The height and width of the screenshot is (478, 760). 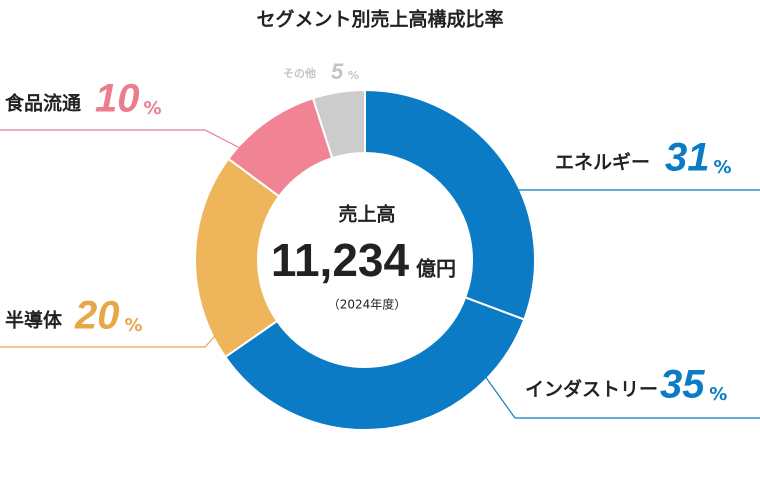 What do you see at coordinates (366, 214) in the screenshot?
I see `center-title: 売上高` at bounding box center [366, 214].